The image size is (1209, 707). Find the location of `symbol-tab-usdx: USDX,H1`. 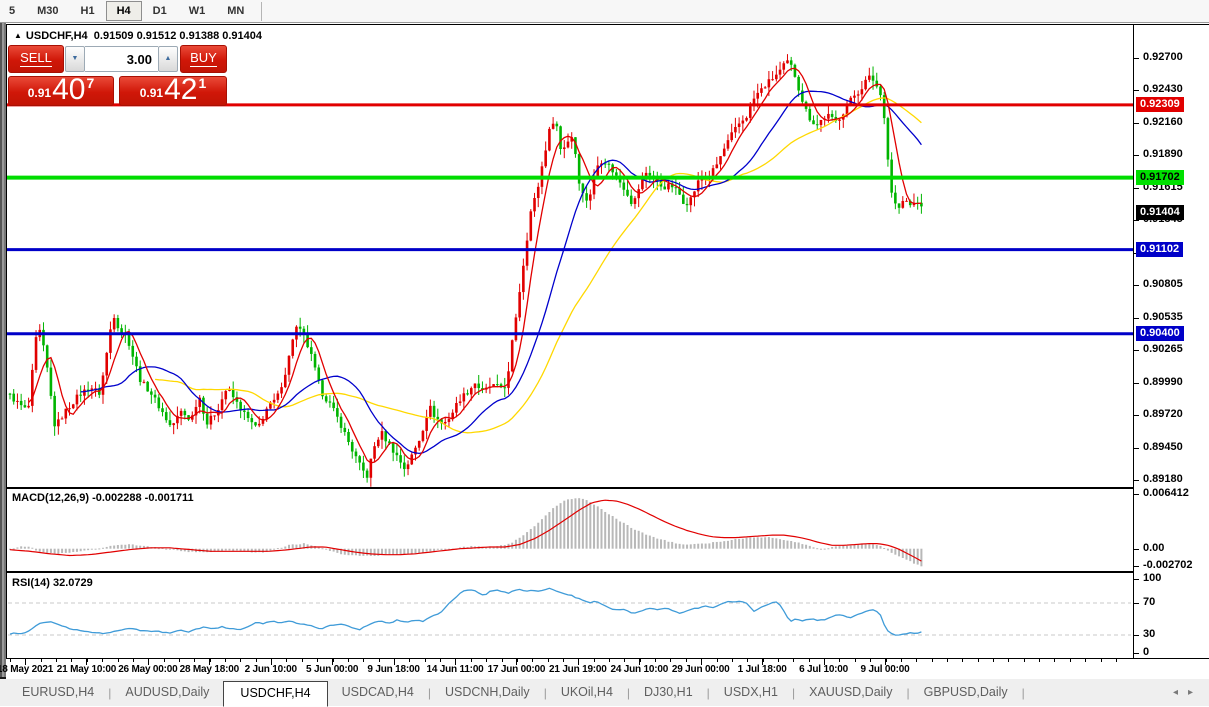

symbol-tab-usdx: USDX,H1 is located at coordinates (750, 692).